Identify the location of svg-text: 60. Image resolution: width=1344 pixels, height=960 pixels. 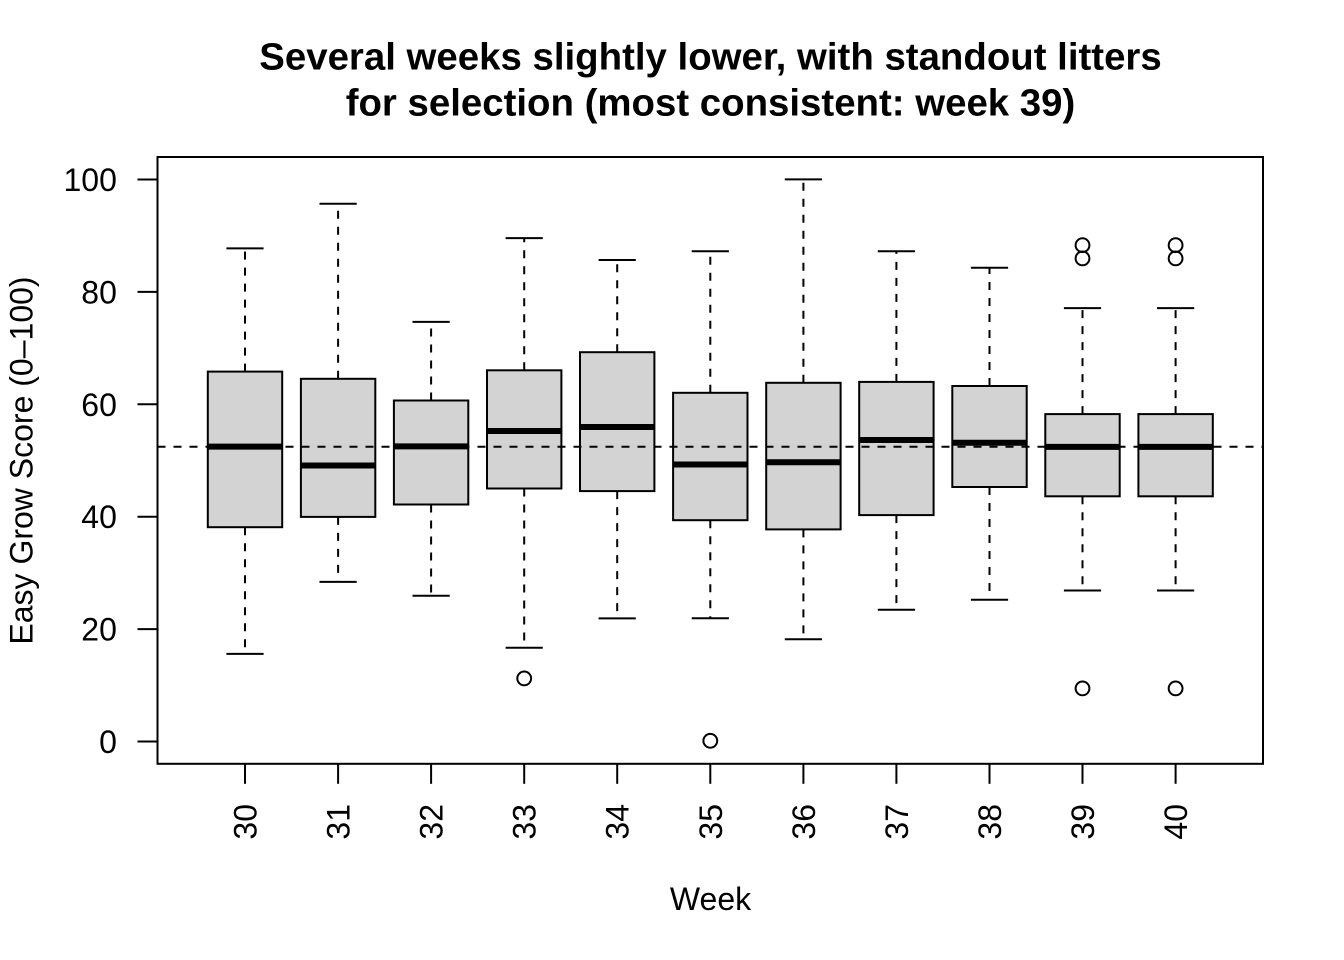
(99, 405).